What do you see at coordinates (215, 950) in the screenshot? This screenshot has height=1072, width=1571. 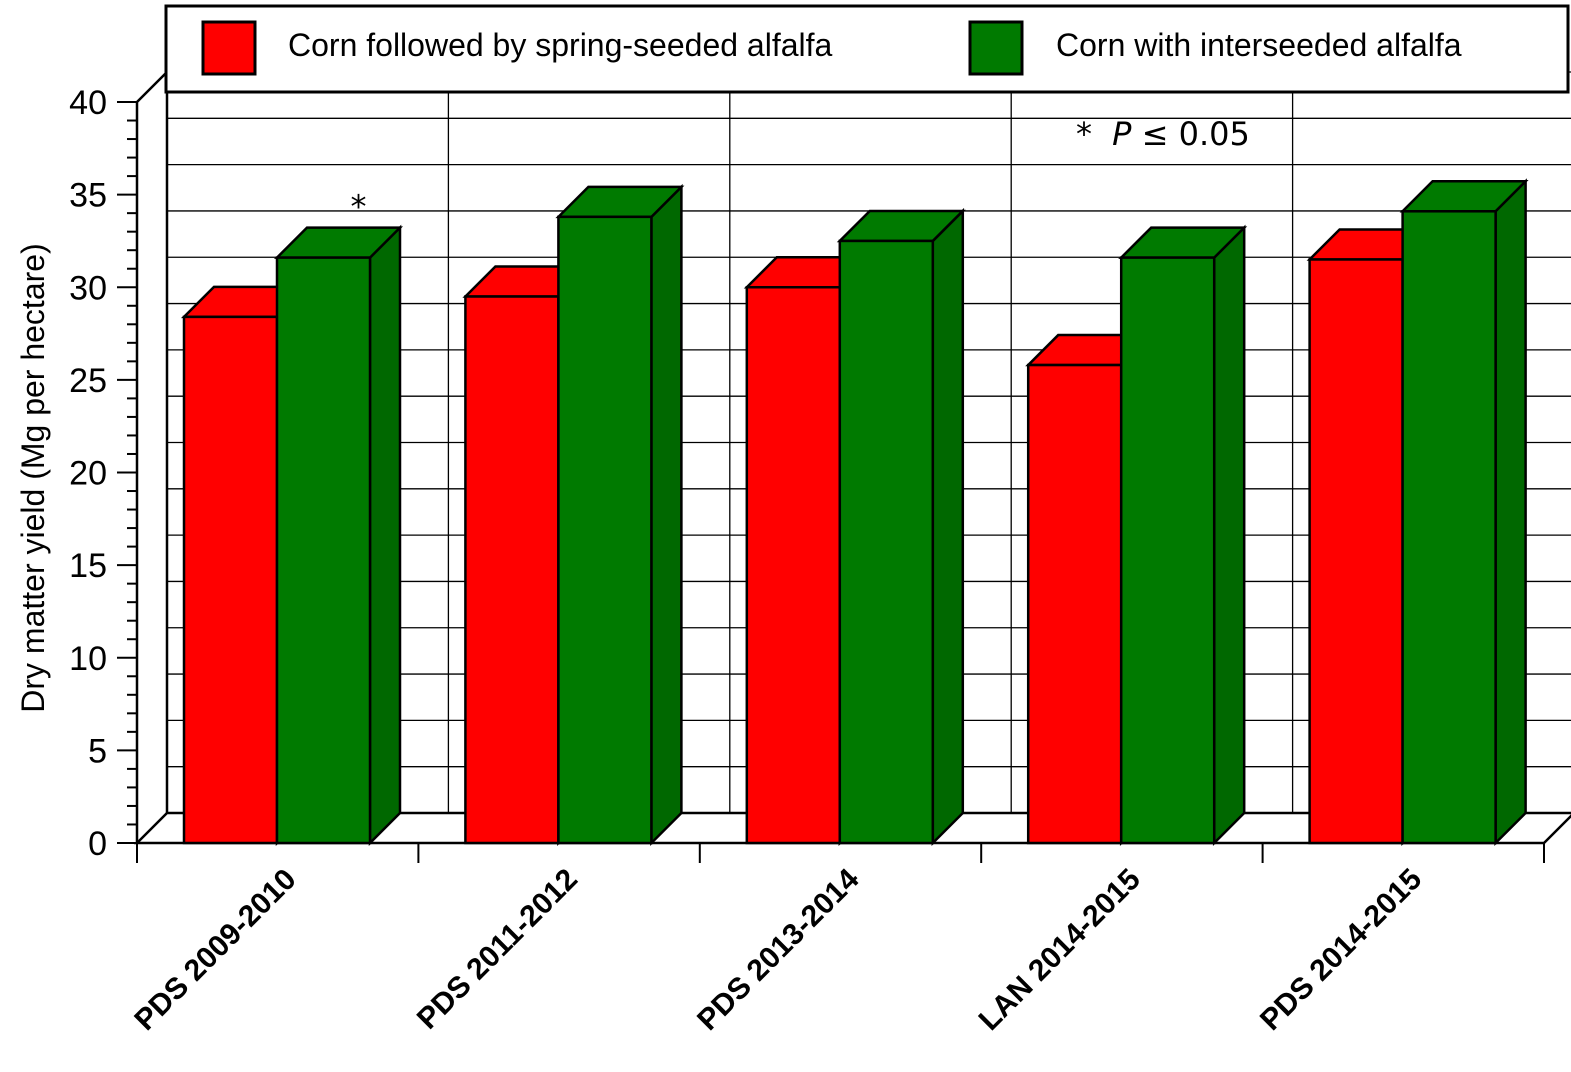 I see `x-tick-label: PDS 2009-2010` at bounding box center [215, 950].